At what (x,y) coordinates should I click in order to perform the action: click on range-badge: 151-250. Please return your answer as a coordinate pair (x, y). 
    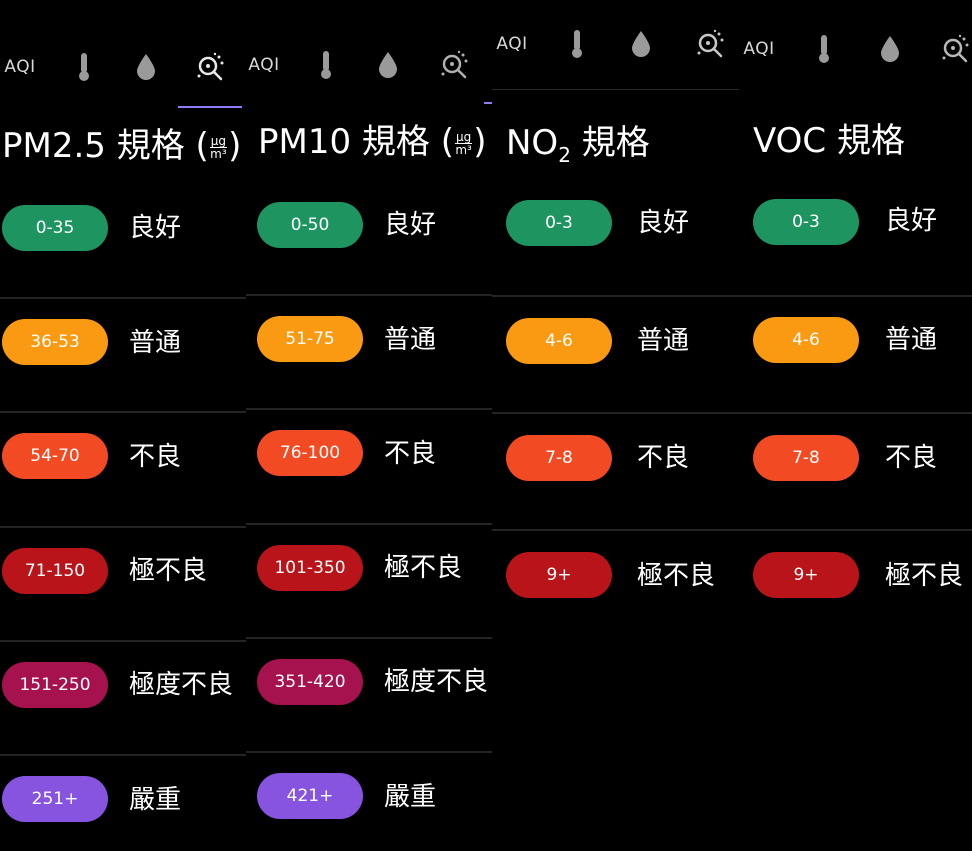
    Looking at the image, I should click on (55, 685).